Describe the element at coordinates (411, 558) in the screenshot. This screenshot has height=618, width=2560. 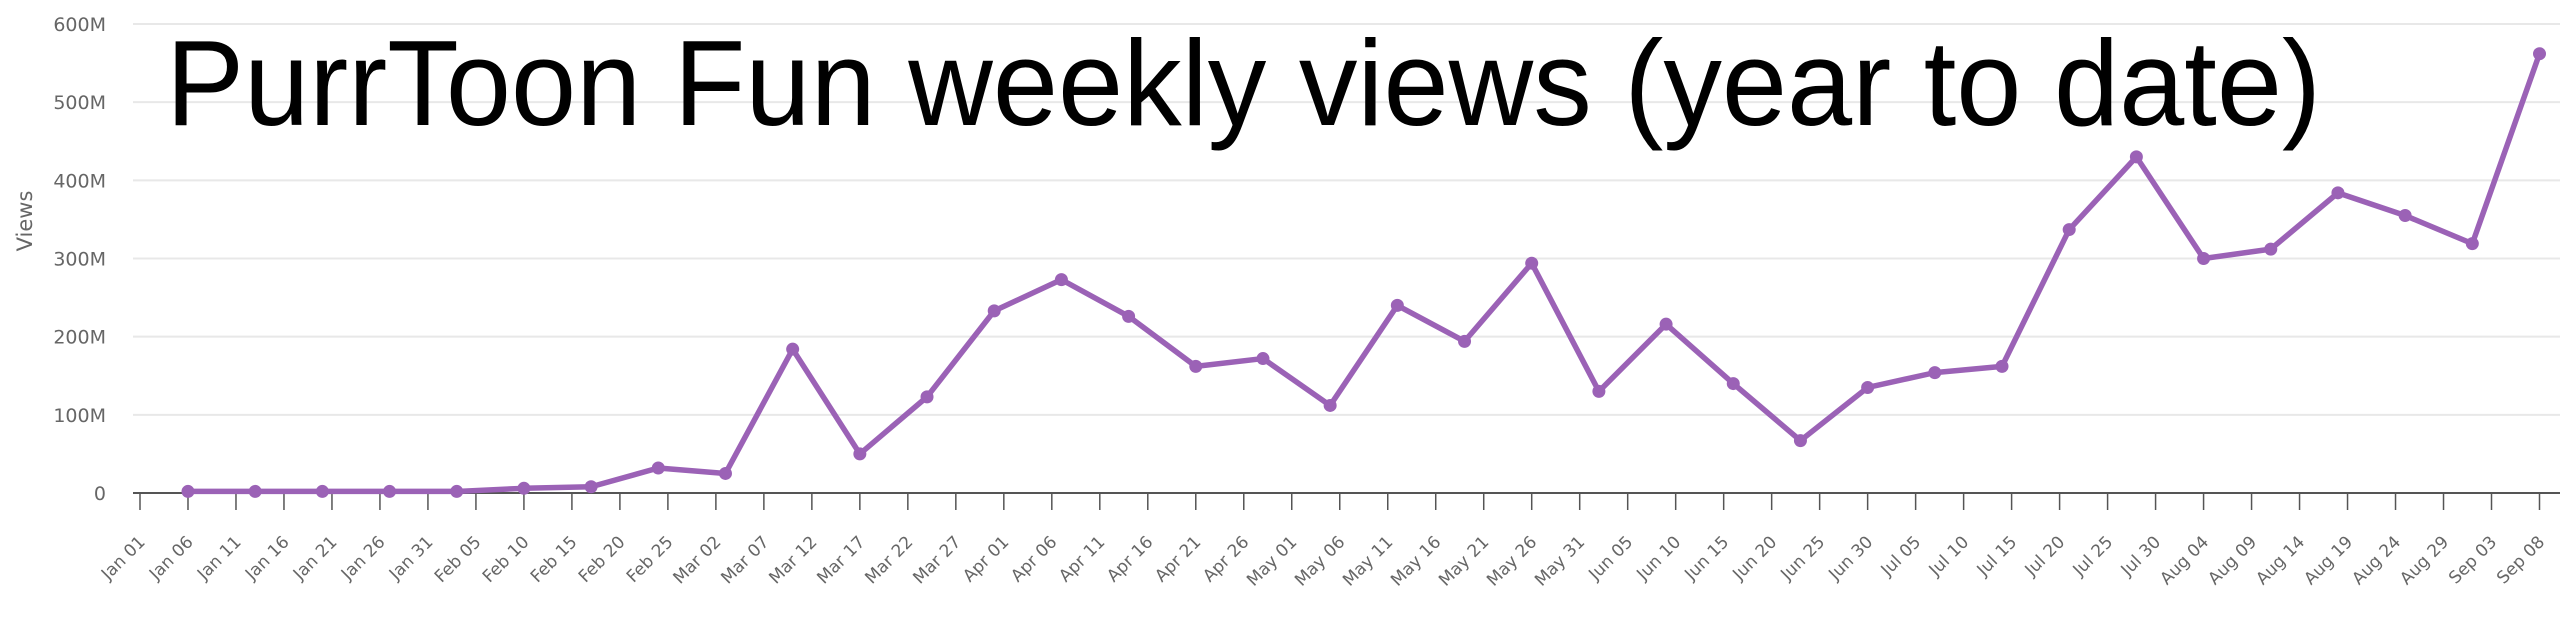
I see `x-tick-label: Jan 31` at that location.